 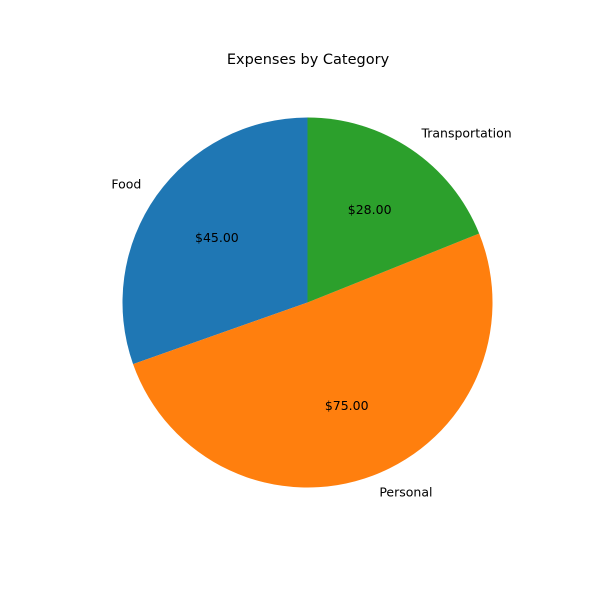 I want to click on pie-slice-food, so click(x=215, y=241).